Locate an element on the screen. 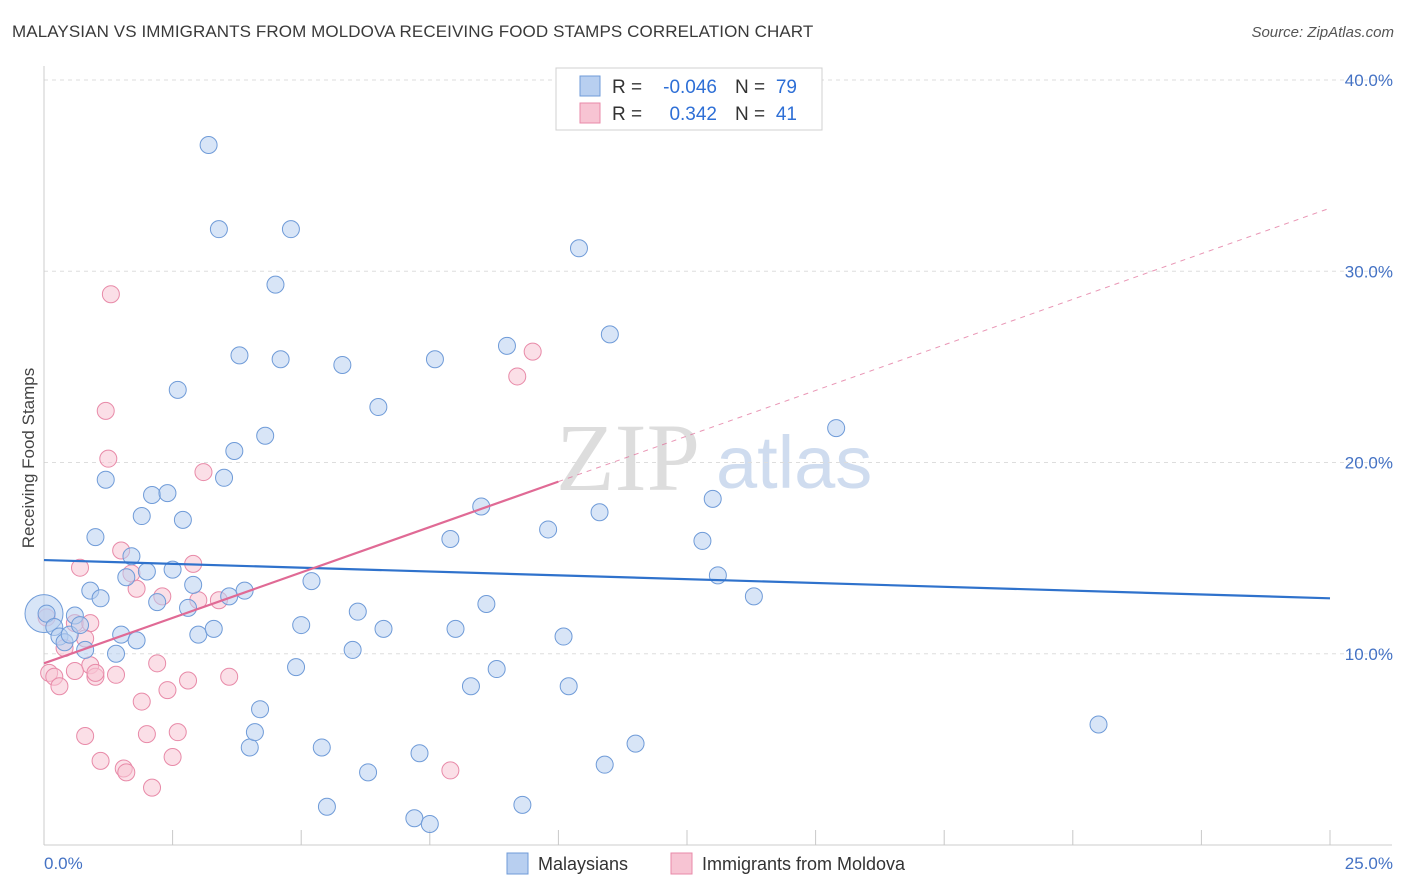 The height and width of the screenshot is (892, 1406). y-tick-label-10: 10.0% is located at coordinates (1369, 654).